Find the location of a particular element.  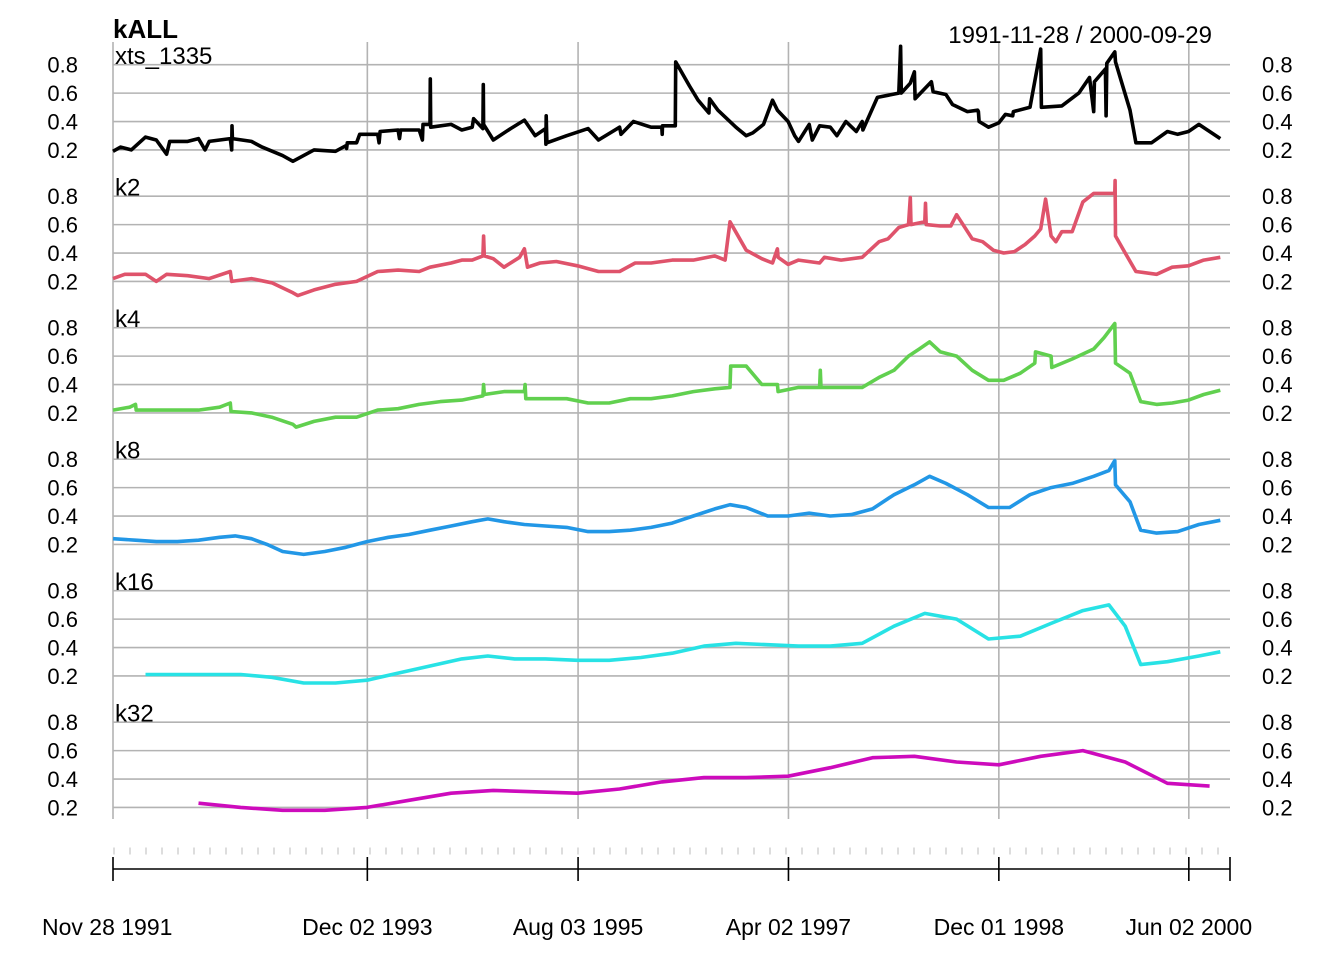

panel-label-k4: k4 is located at coordinates (127, 319).